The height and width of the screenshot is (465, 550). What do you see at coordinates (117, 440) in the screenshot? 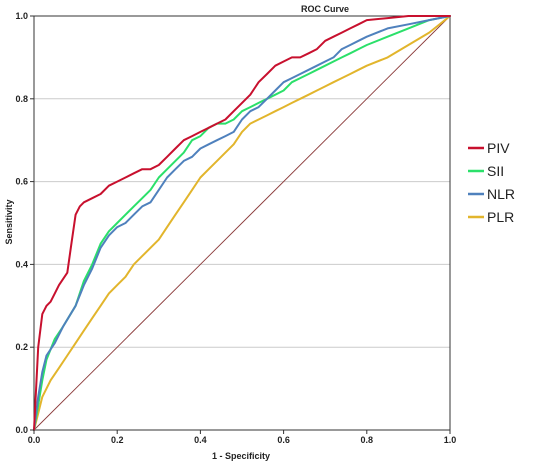
I see `x-tick-label: 0.2` at bounding box center [117, 440].